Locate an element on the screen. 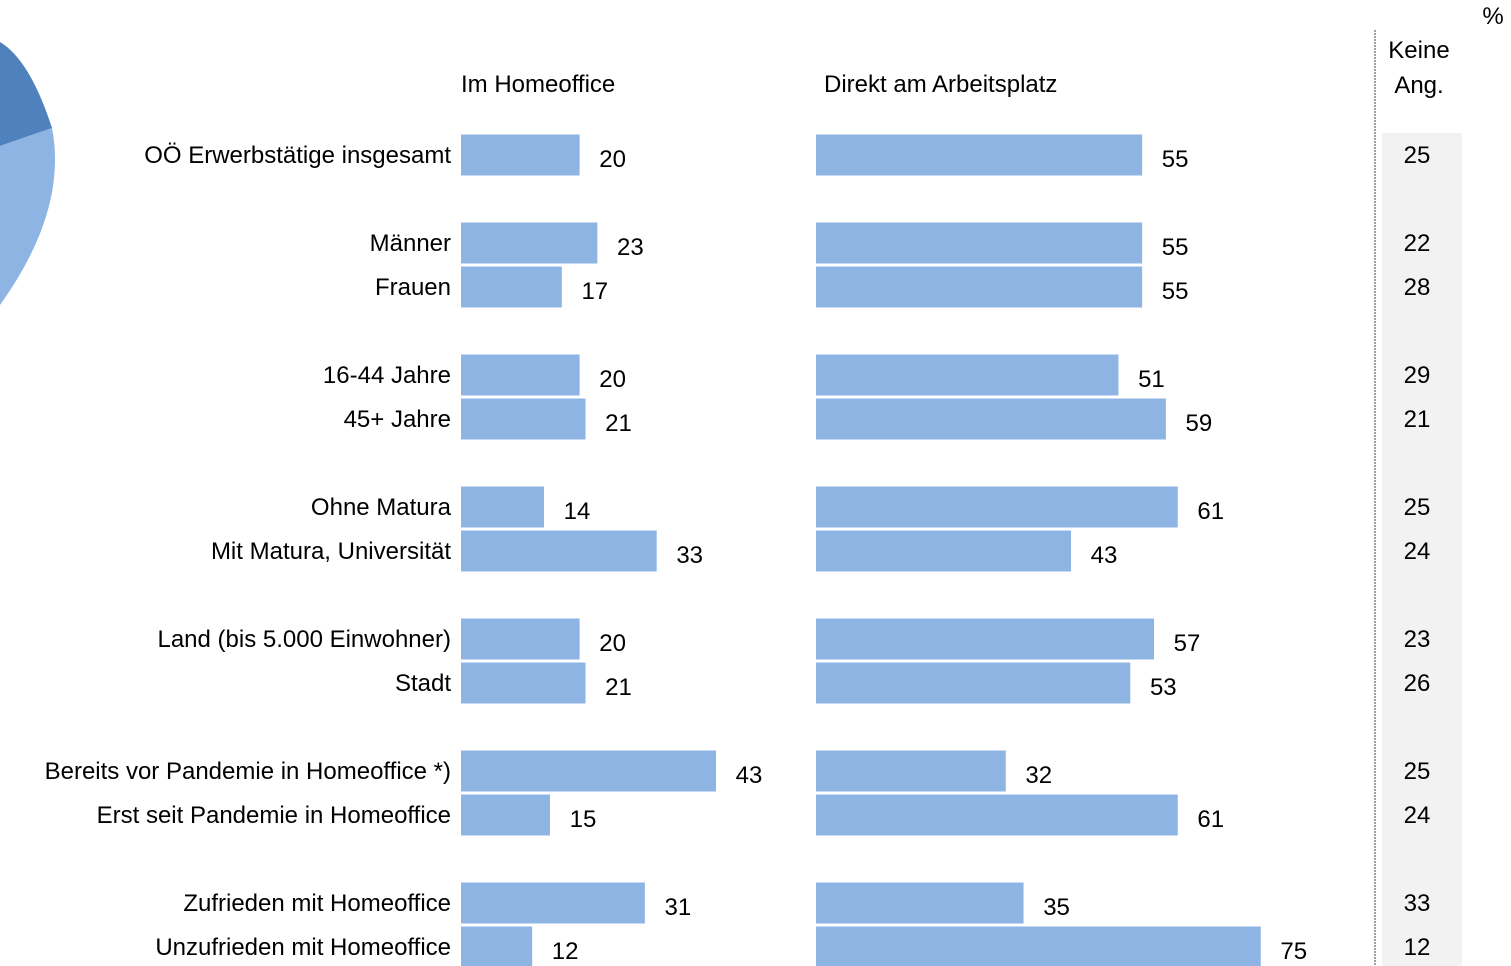 The width and height of the screenshot is (1511, 966). side-column-value: 26 is located at coordinates (1417, 683).